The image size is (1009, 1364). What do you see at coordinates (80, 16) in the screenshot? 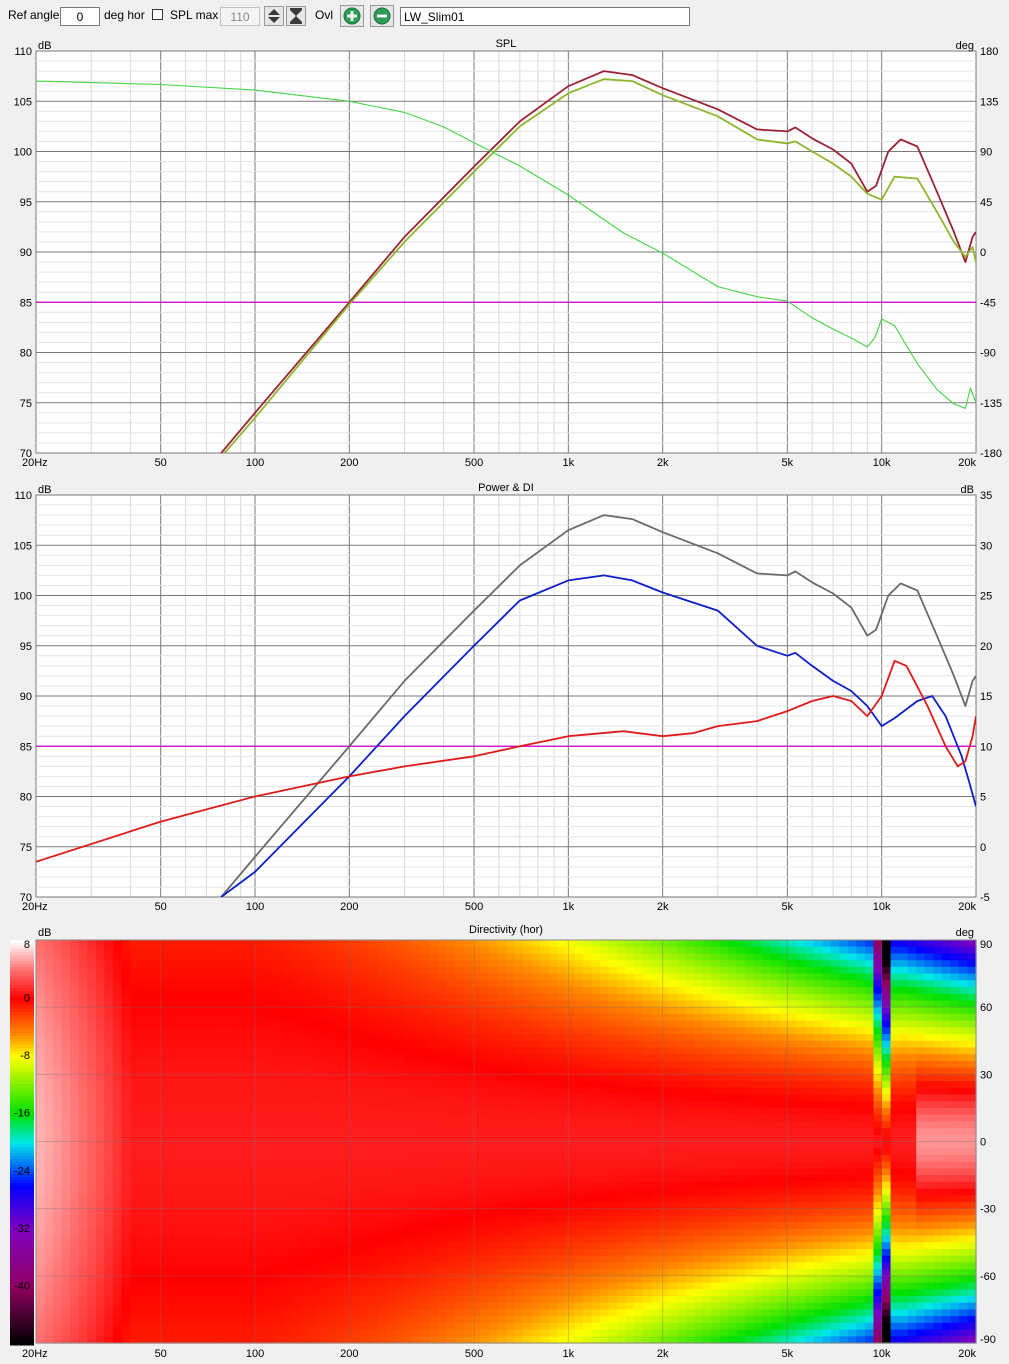
I see `ref-angle-input` at bounding box center [80, 16].